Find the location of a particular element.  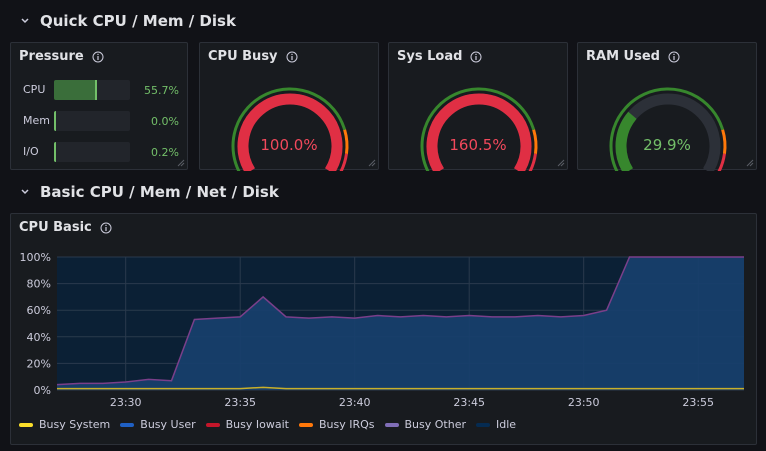

legend-label: Busy System is located at coordinates (75, 424).